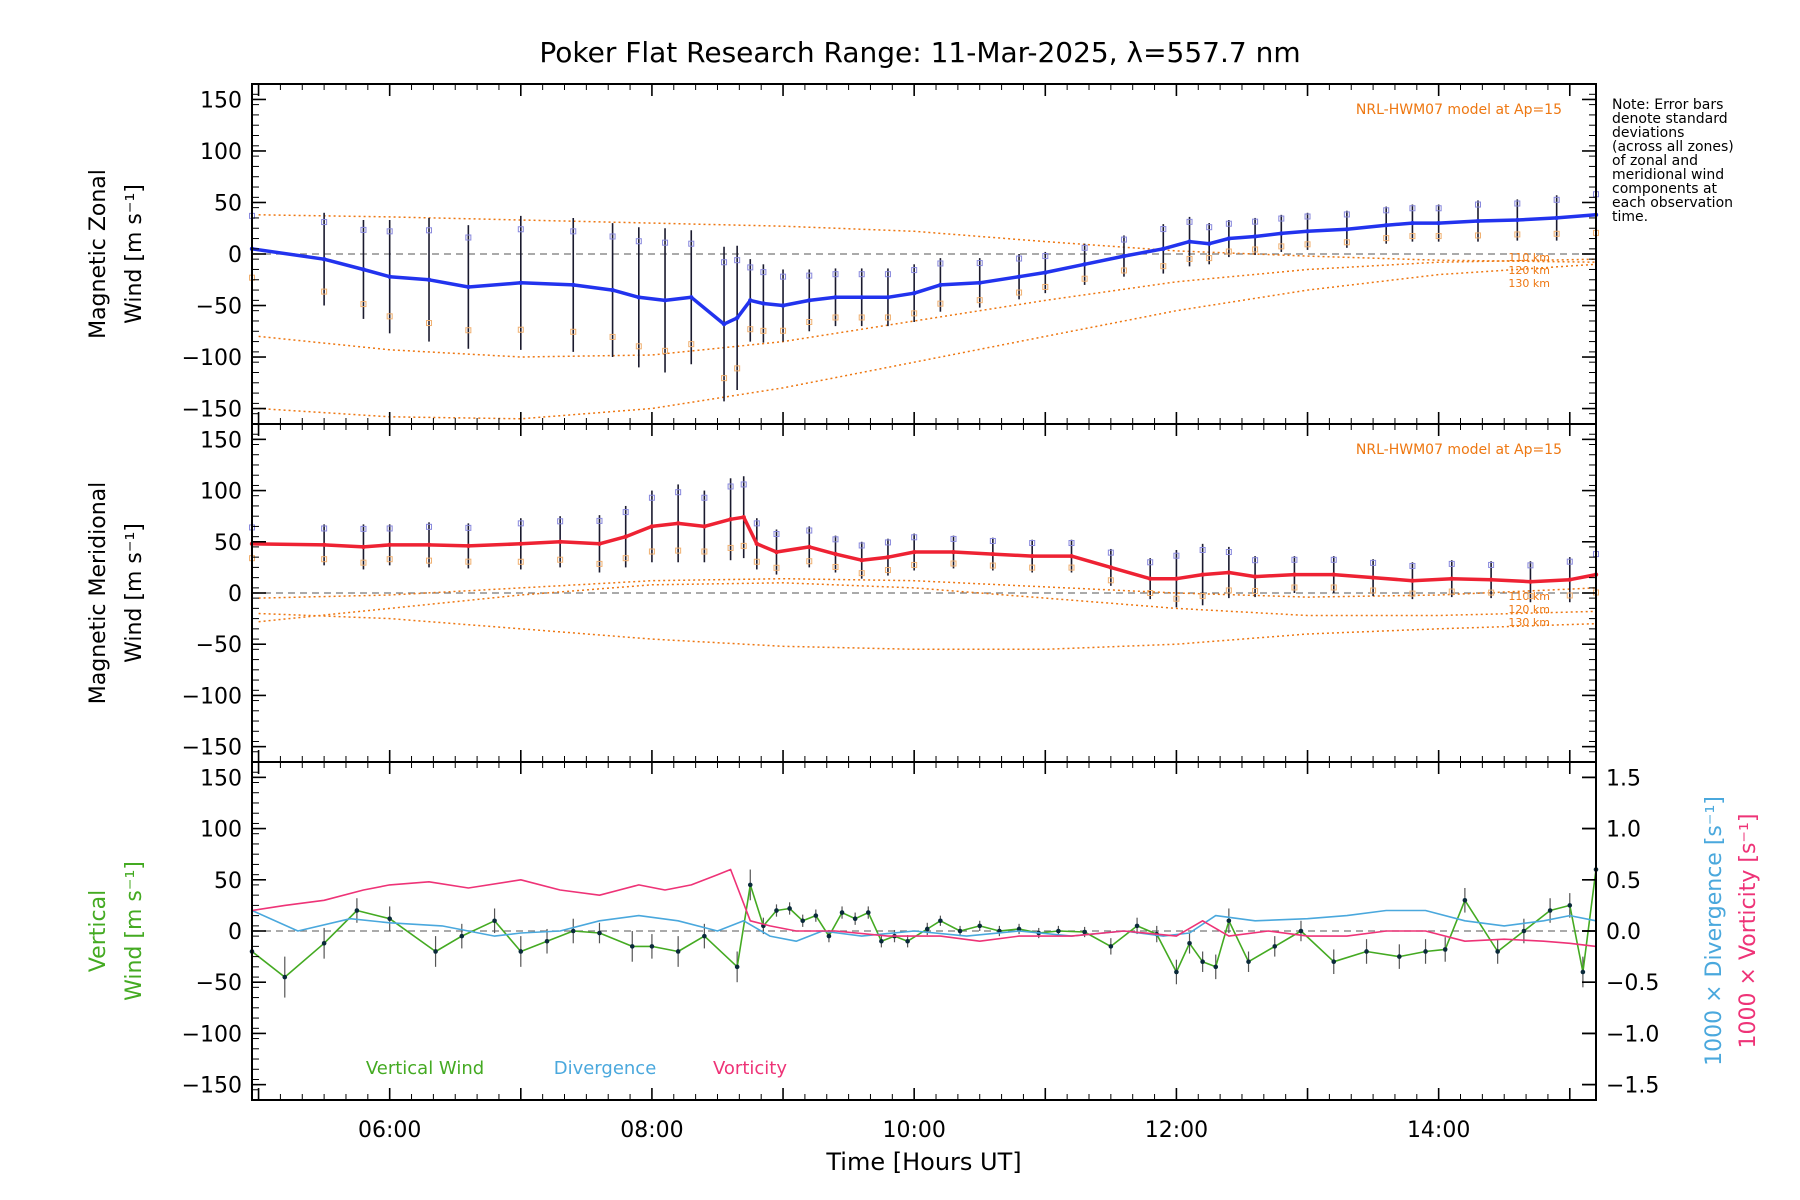  I want to click on note-line: of zonal and, so click(1655, 161).